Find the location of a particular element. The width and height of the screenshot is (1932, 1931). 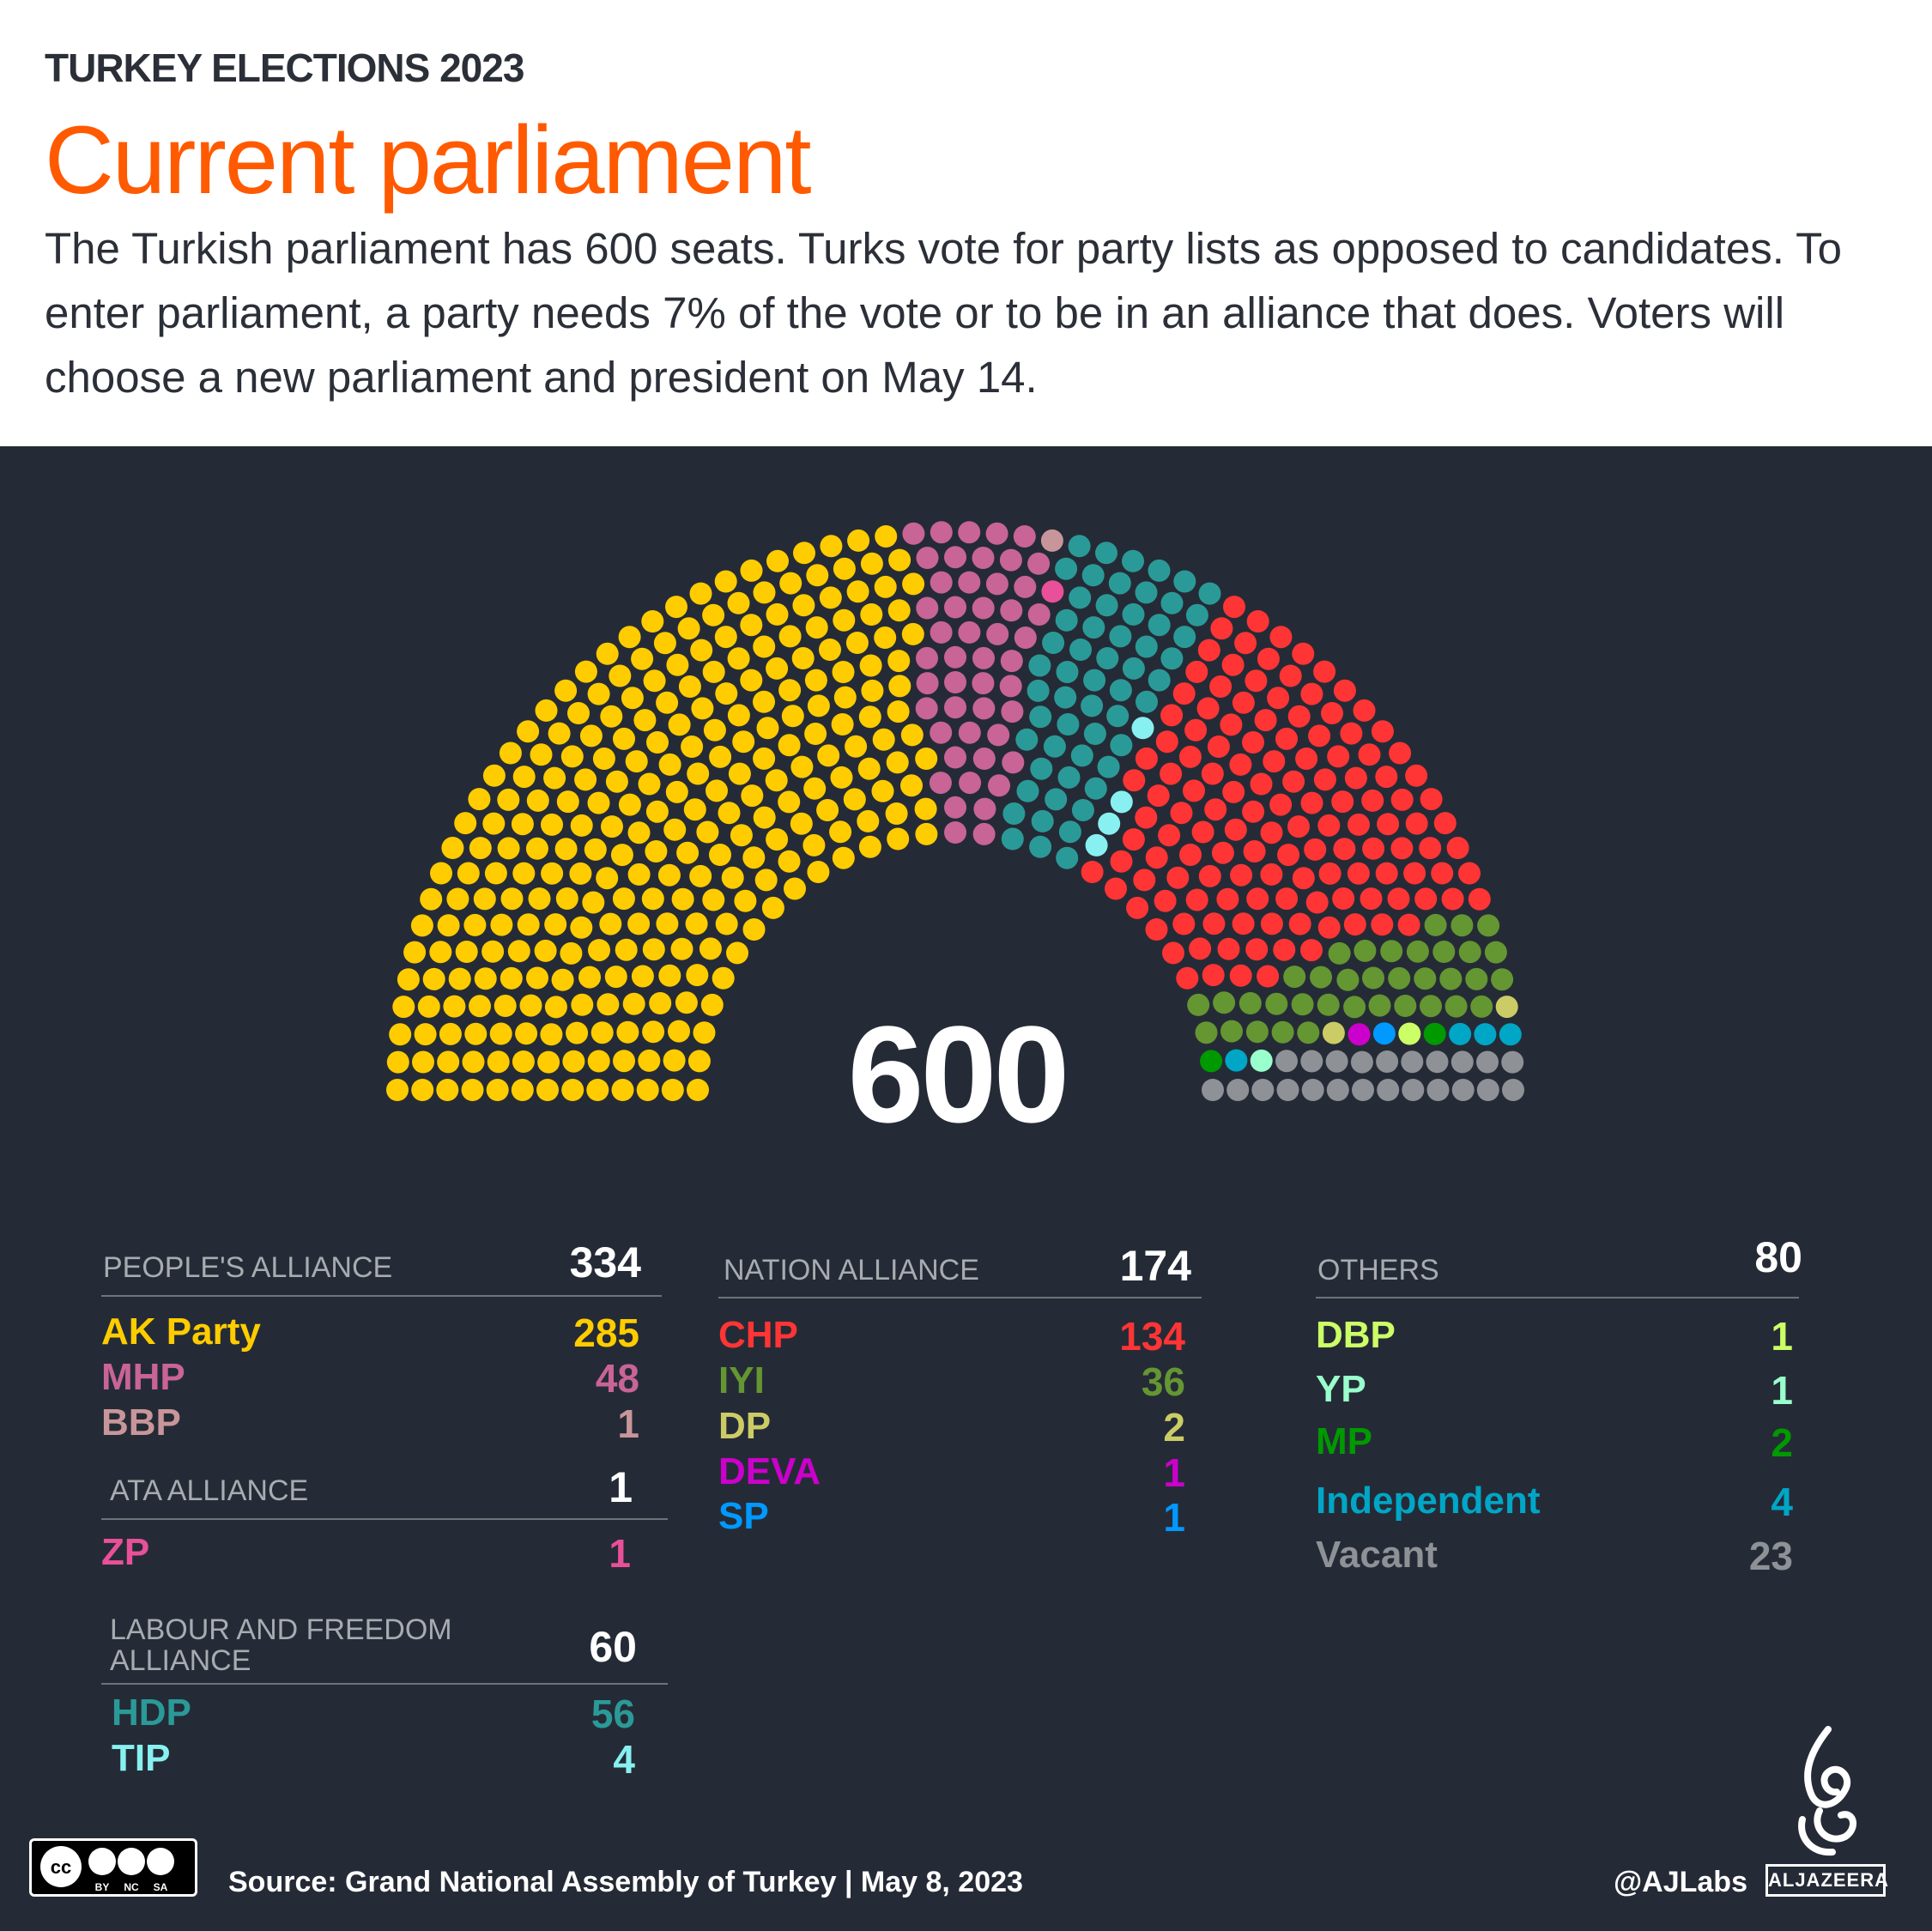

party-name-mhp: MHP is located at coordinates (143, 1377).